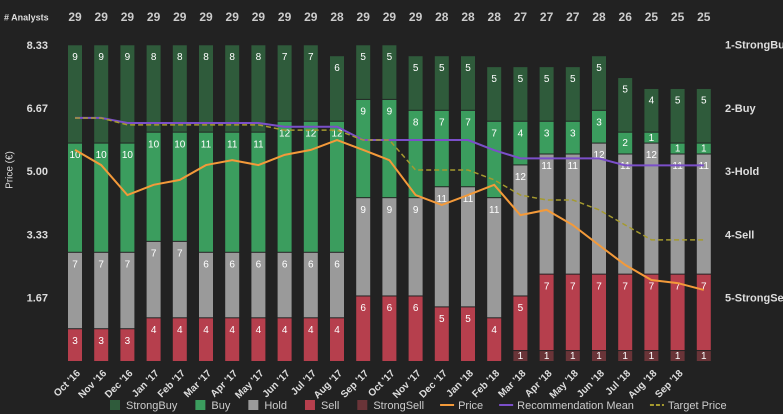  I want to click on legend-item: Hold, so click(267, 406).